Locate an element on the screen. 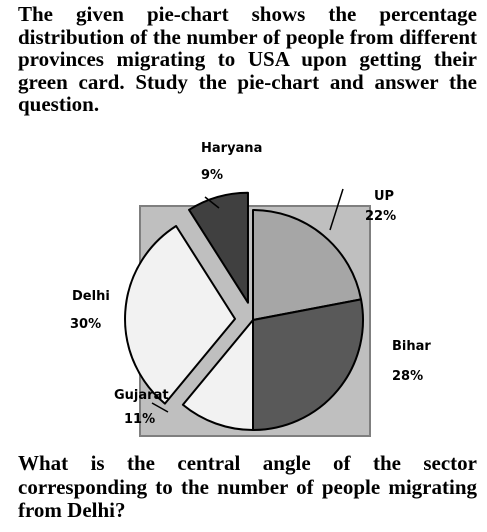 The image size is (487, 532). slice-value-bihar: 28% is located at coordinates (407, 376).